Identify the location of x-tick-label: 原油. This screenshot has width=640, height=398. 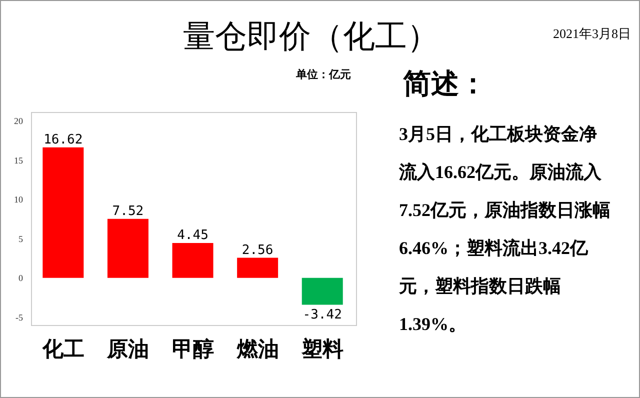
(128, 348).